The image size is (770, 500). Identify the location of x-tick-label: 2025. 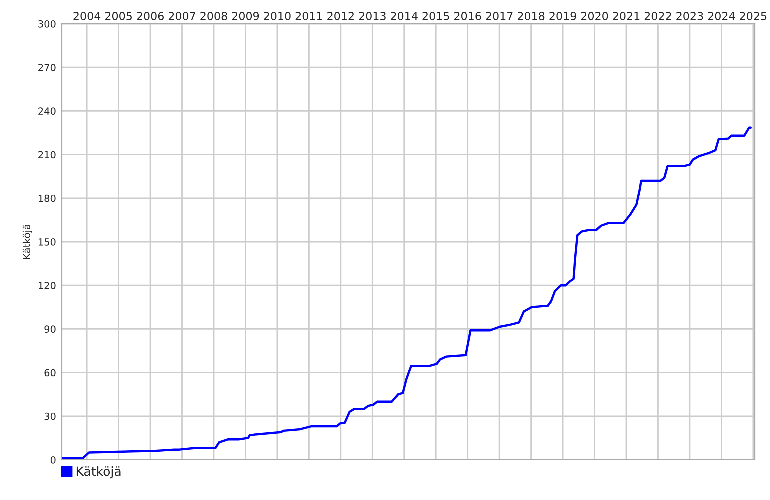
(753, 16).